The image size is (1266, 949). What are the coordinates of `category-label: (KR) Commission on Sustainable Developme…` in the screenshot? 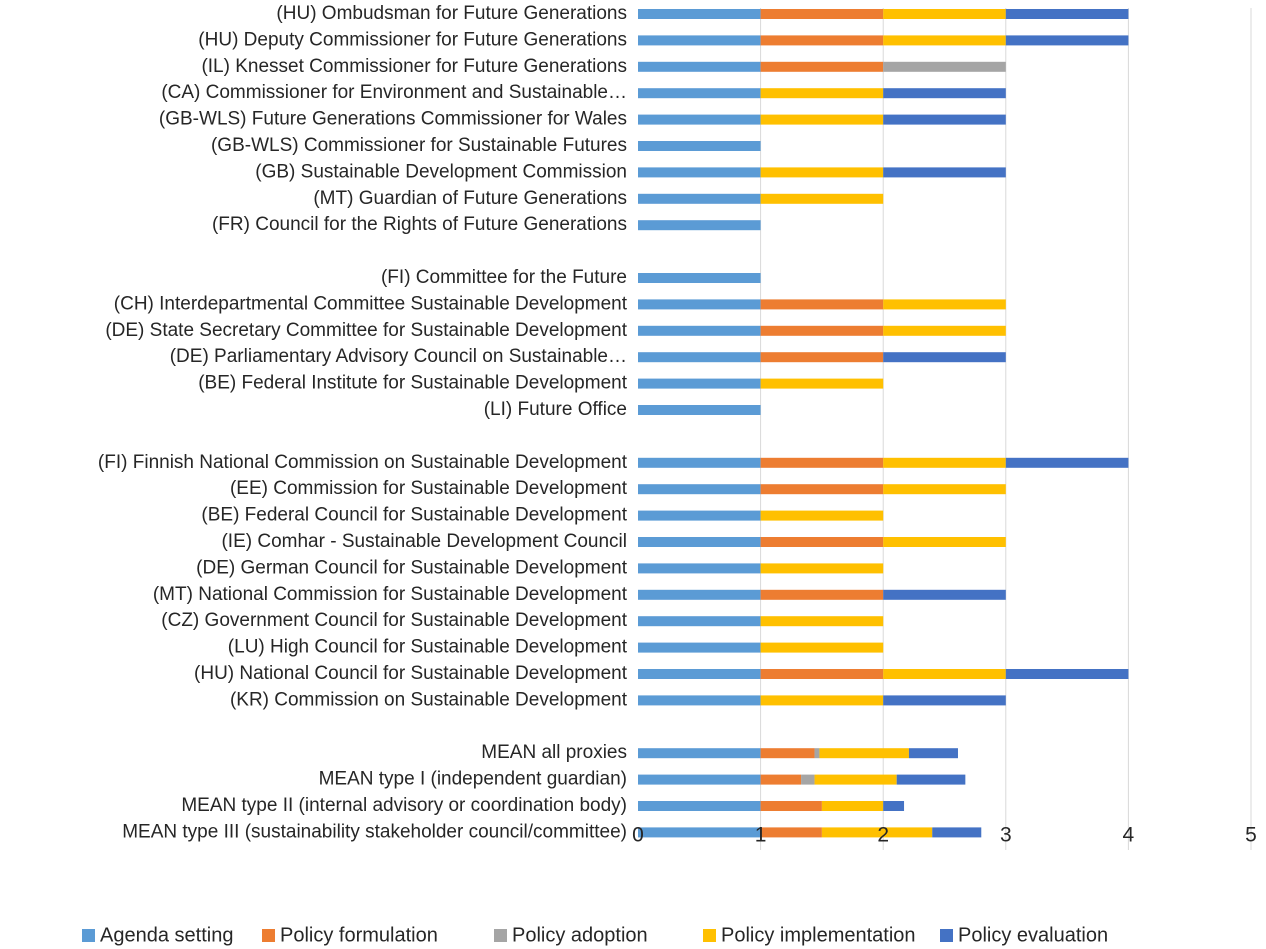 It's located at (429, 699).